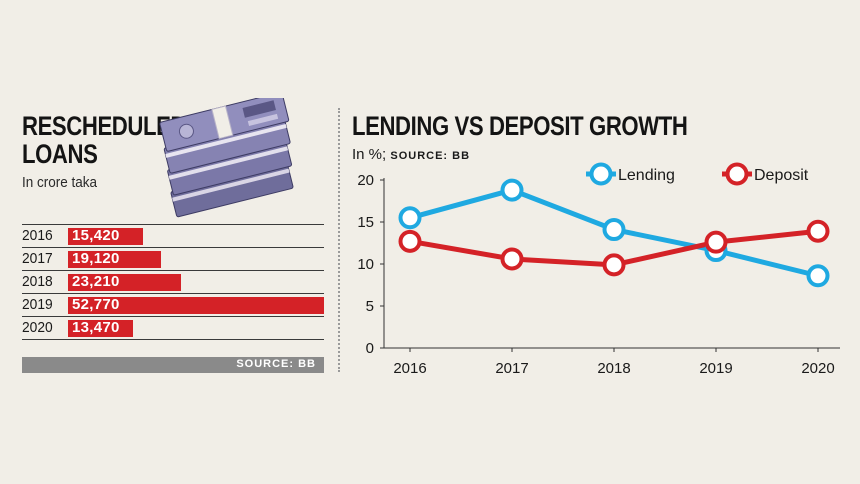  I want to click on loan-value-label: 19,120, so click(96, 258).